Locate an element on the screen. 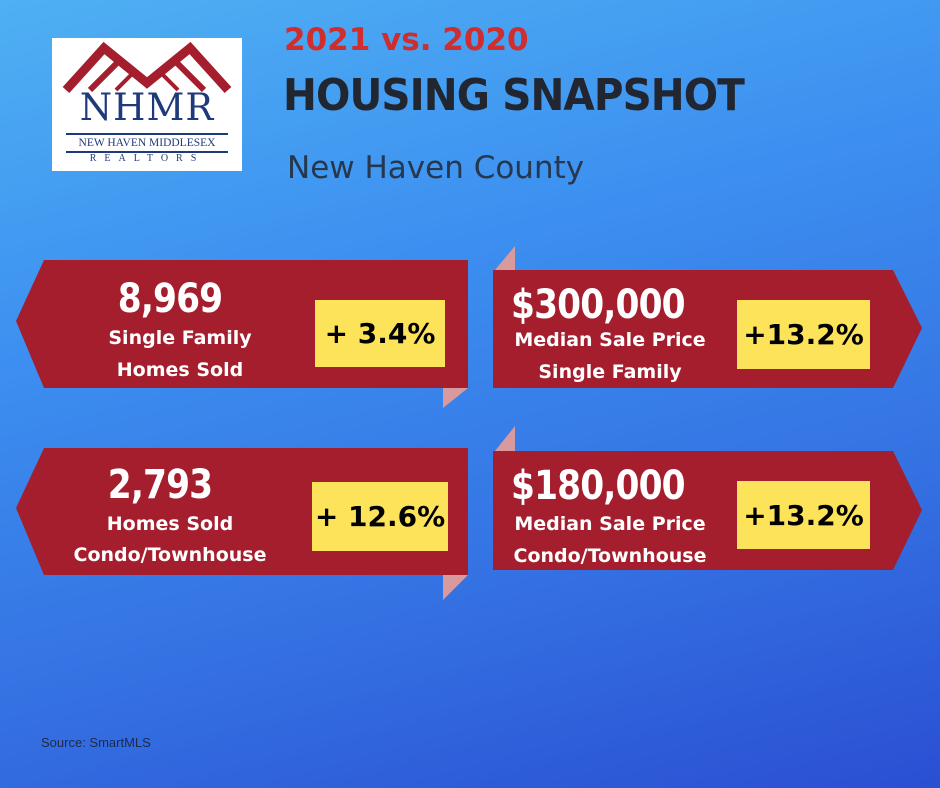 Image resolution: width=940 pixels, height=788 pixels. change-badge: + 12.6% is located at coordinates (380, 516).